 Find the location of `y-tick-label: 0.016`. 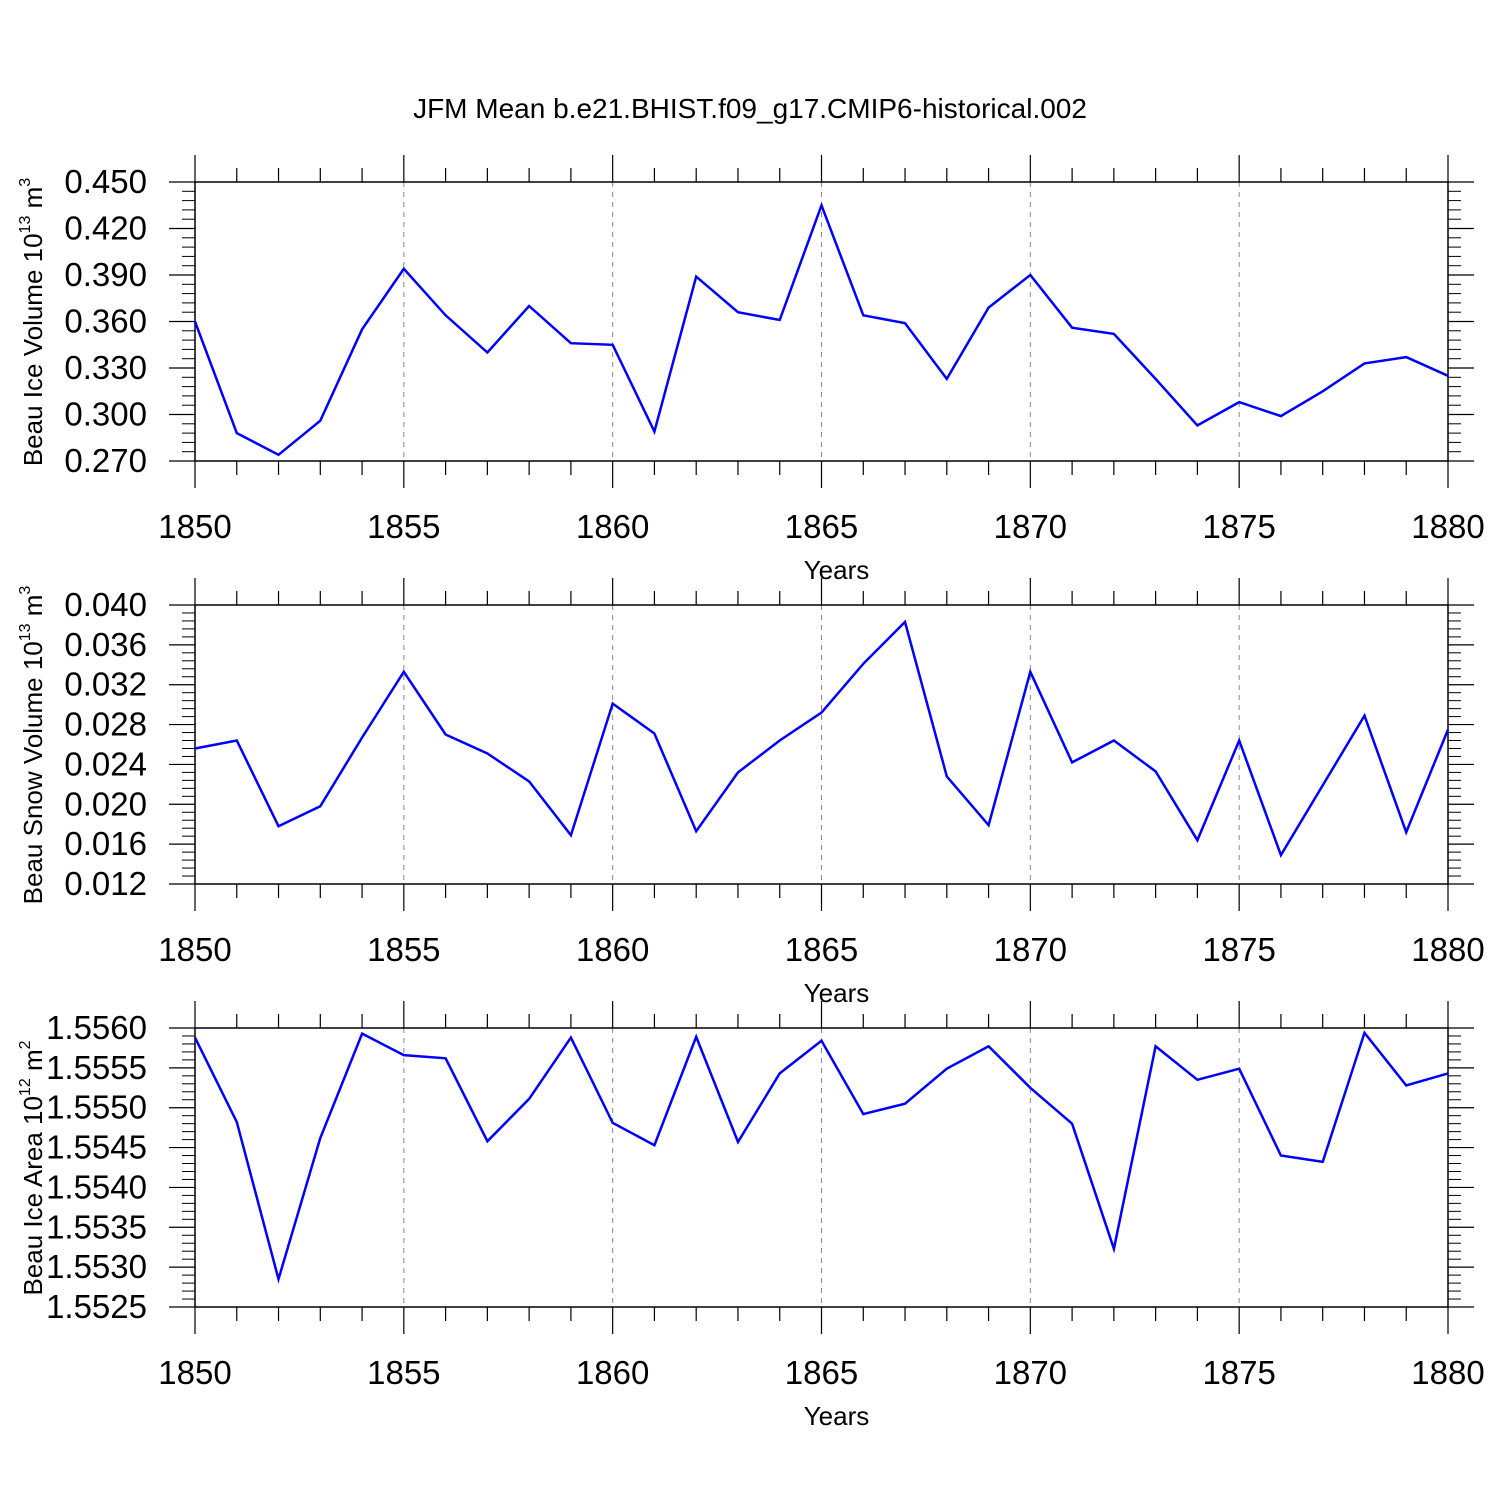

y-tick-label: 0.016 is located at coordinates (105, 843).